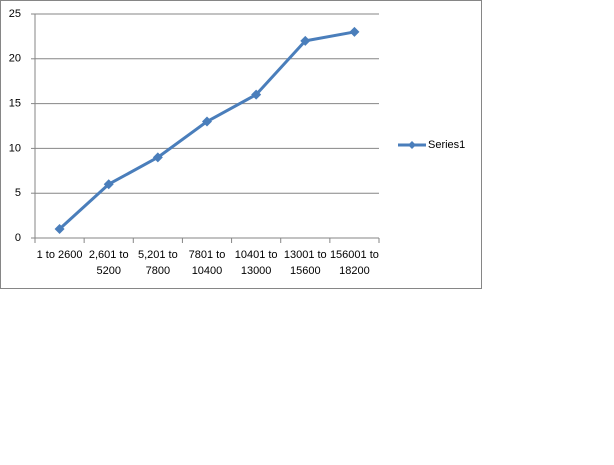 The image size is (614, 465). What do you see at coordinates (15, 59) in the screenshot?
I see `y-tick-label: 20` at bounding box center [15, 59].